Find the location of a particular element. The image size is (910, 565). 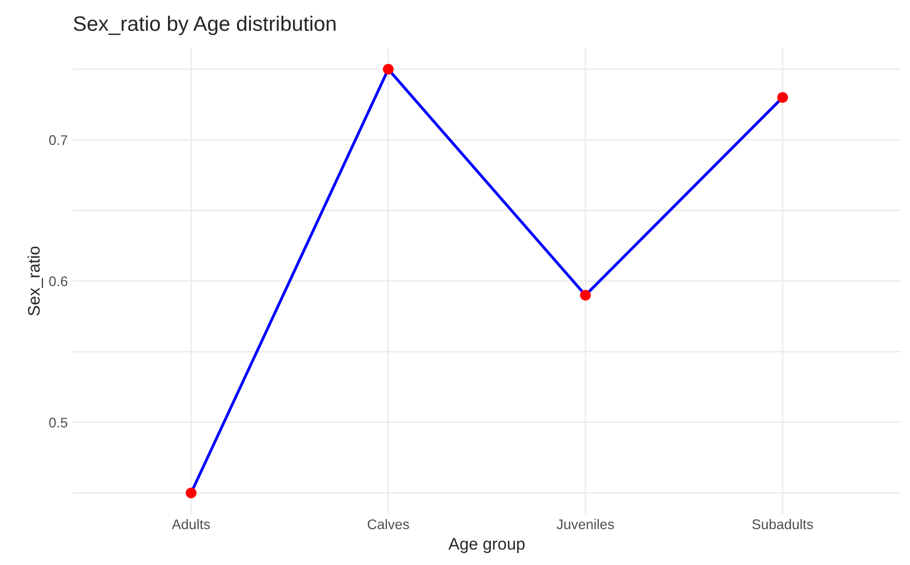

y-tick-label: 0.5 is located at coordinates (58, 423).